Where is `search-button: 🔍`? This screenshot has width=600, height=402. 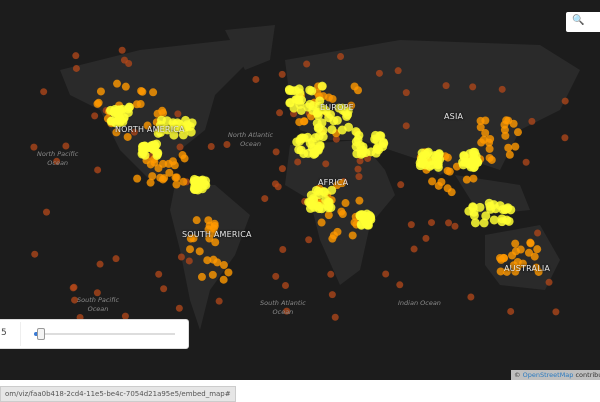
search-button: 🔍 is located at coordinates (583, 22).